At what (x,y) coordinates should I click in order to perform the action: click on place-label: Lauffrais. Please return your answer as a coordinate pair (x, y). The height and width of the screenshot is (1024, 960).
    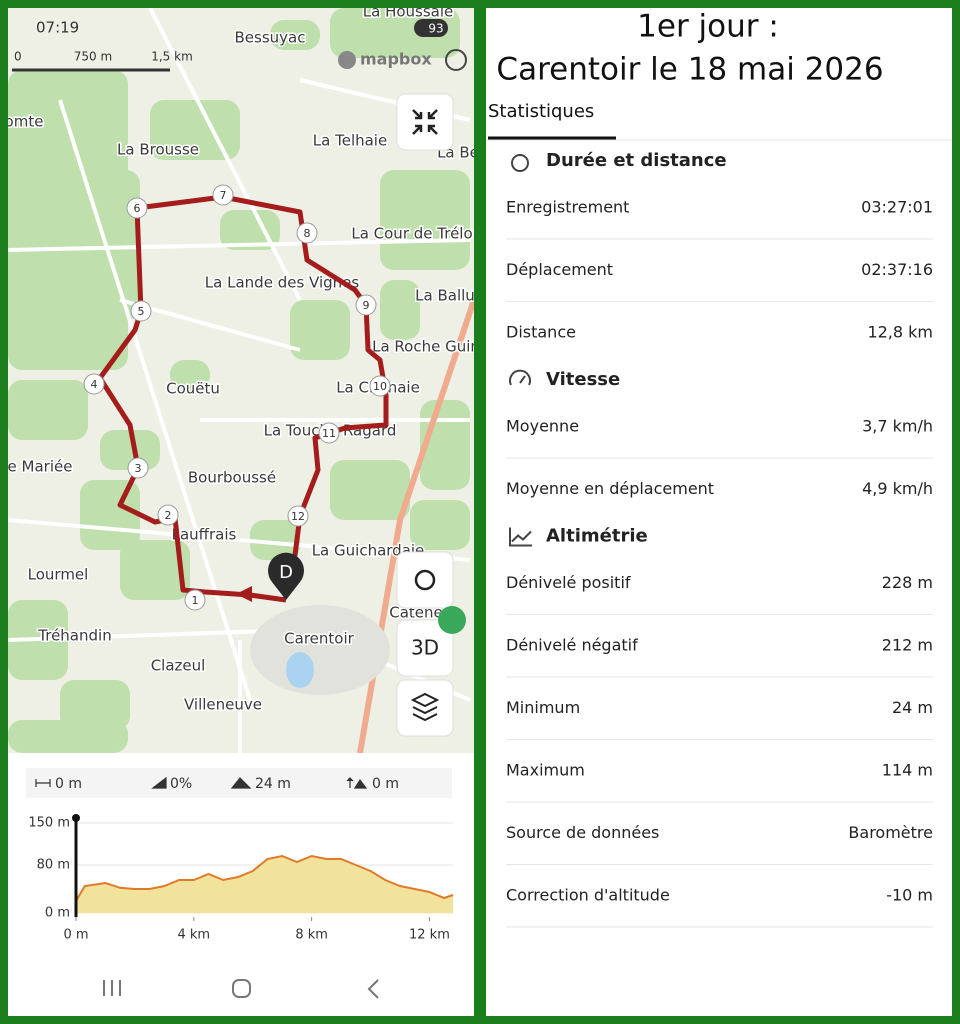
    Looking at the image, I should click on (204, 535).